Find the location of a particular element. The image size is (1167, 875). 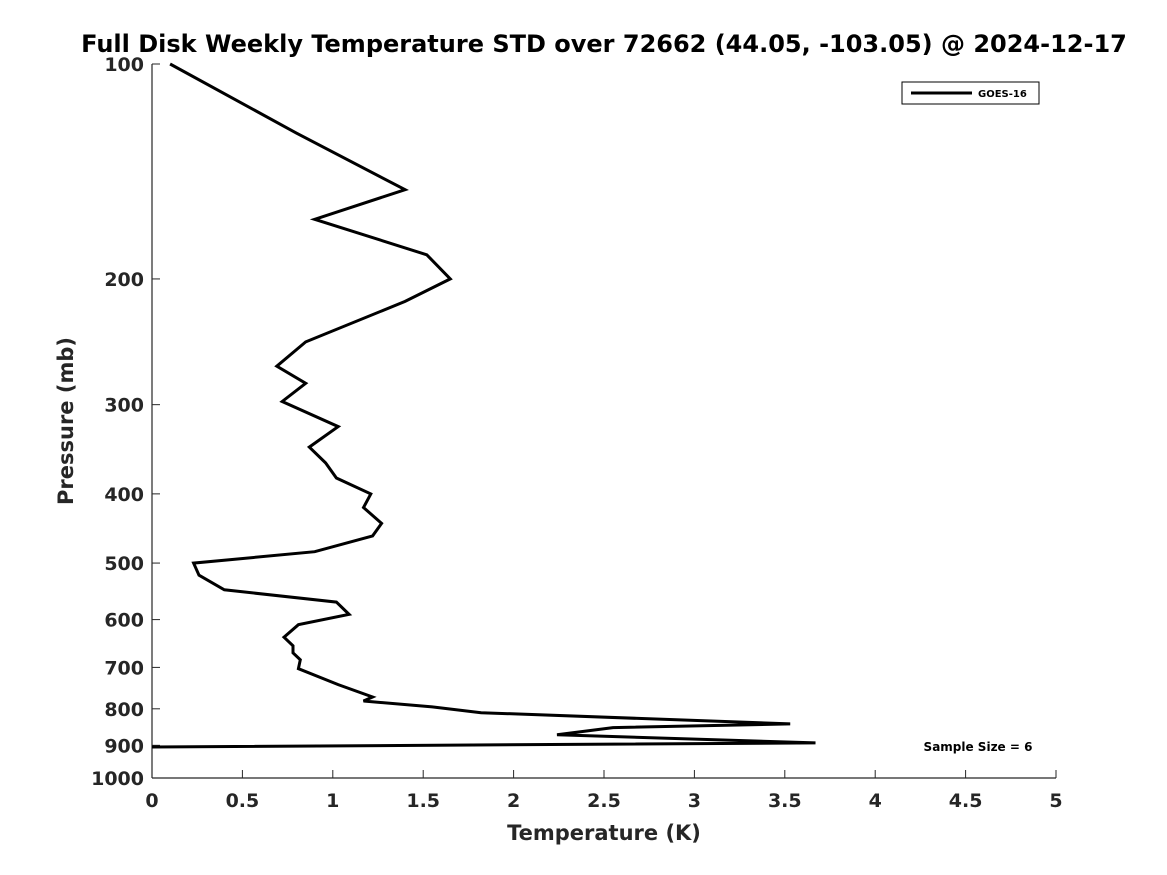

y-tick-label: 900 is located at coordinates (124, 746).